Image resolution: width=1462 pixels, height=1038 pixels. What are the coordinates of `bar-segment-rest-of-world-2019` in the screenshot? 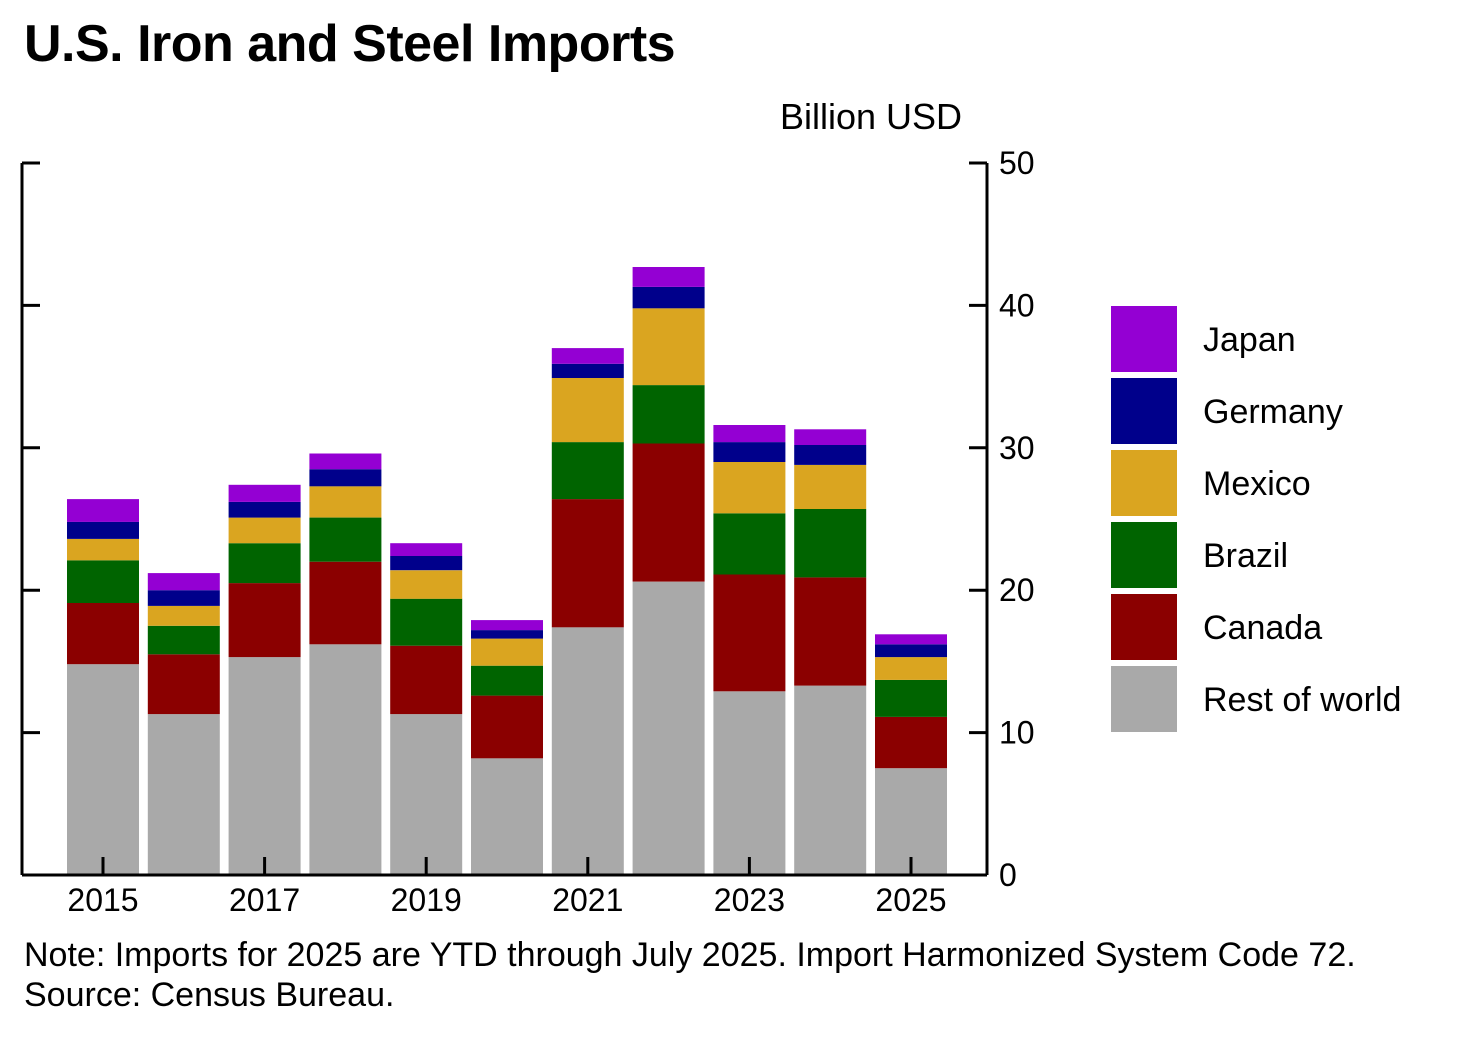 It's located at (426, 794).